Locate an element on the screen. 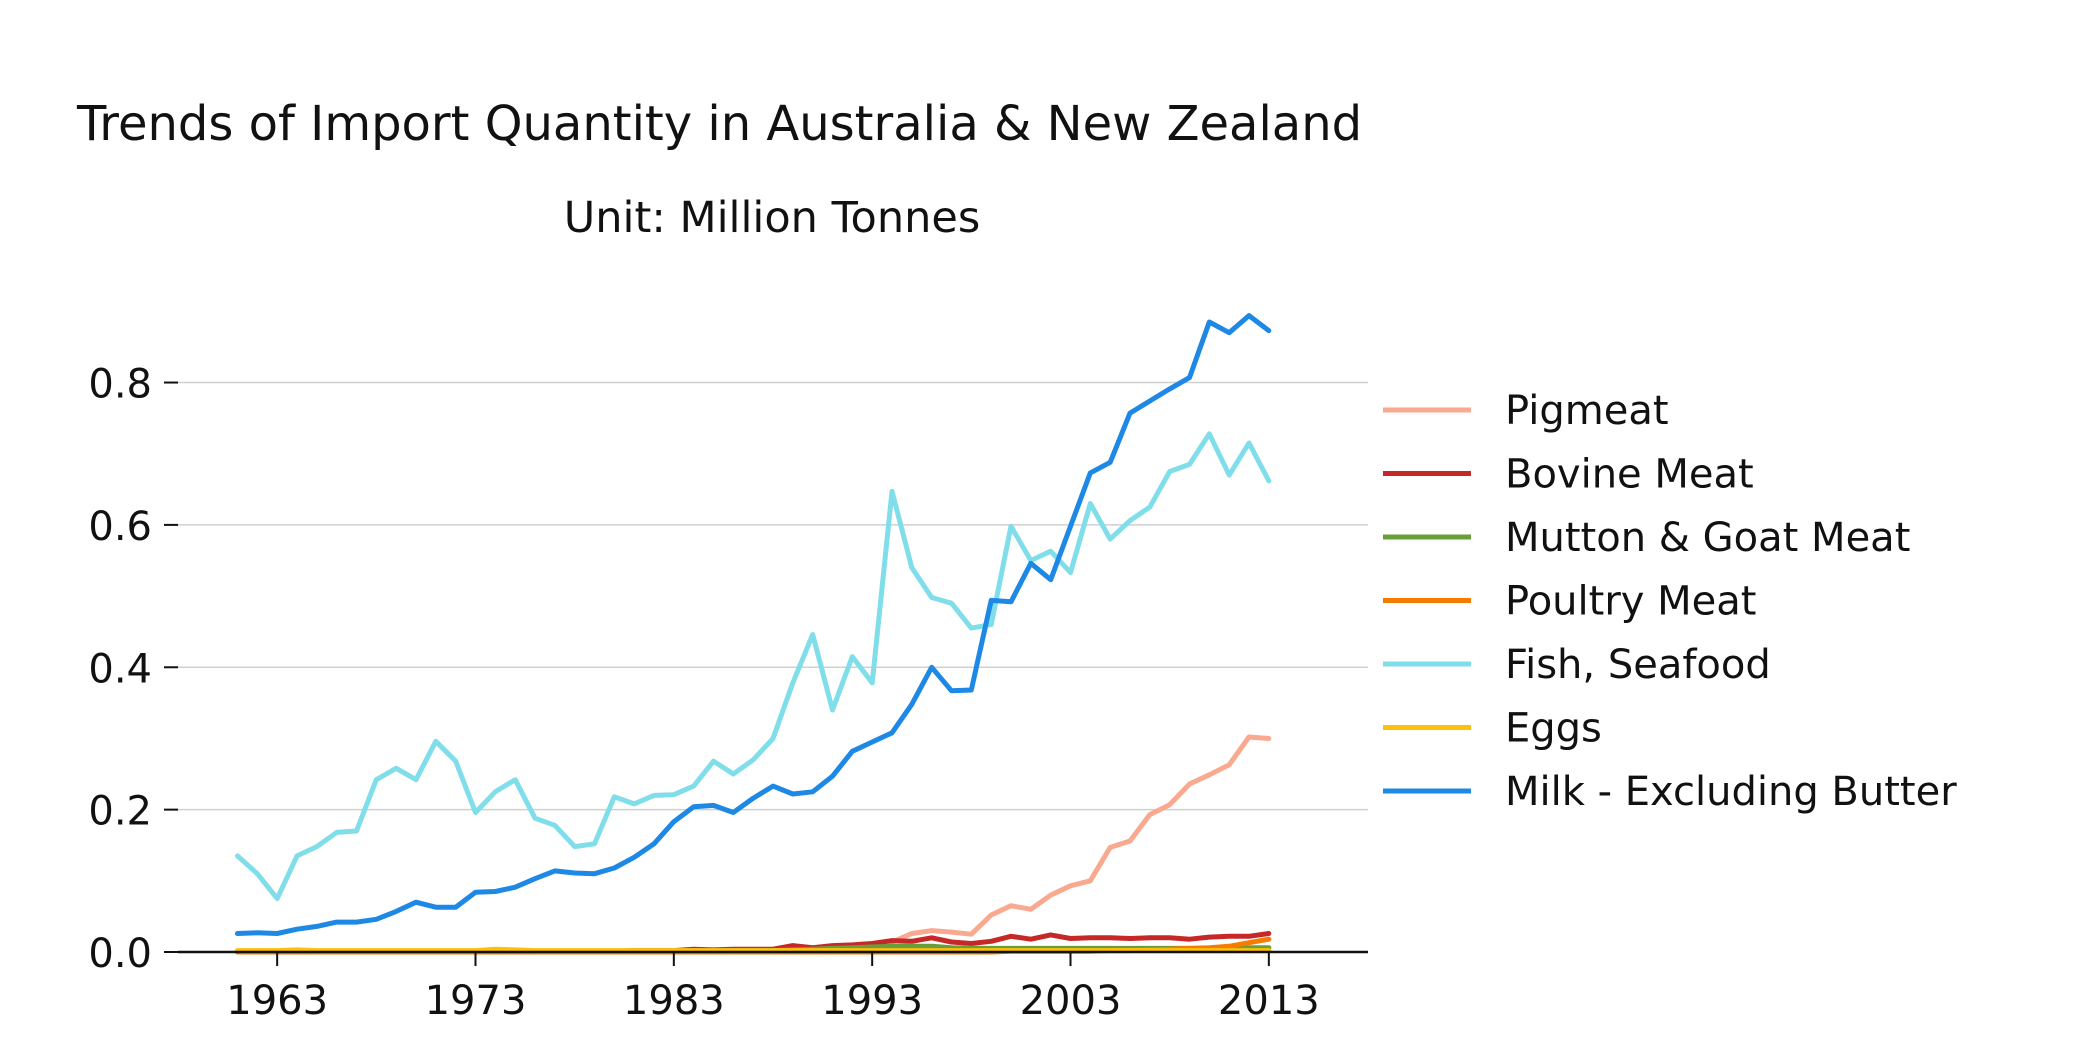 Image resolution: width=2100 pixels, height=1050 pixels. legend-label-7: Milk - Excluding Butter is located at coordinates (1731, 792).